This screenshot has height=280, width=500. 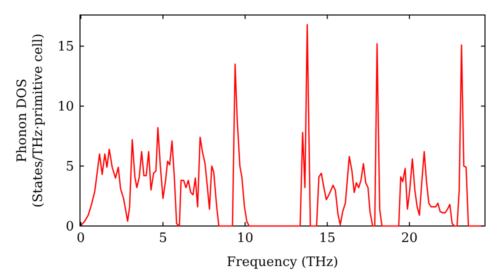 I want to click on x-axis-title: Frequency (THz), so click(x=282, y=262).